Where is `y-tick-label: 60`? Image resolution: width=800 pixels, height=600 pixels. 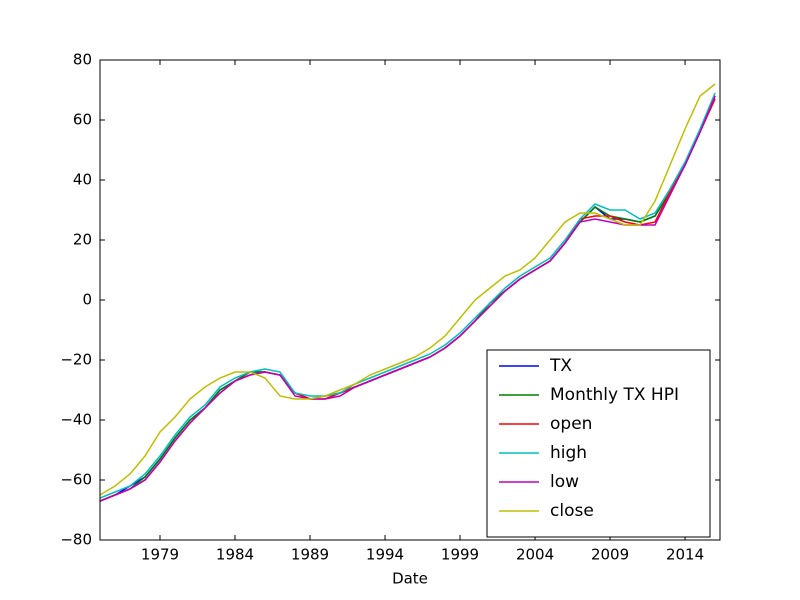
y-tick-label: 60 is located at coordinates (82, 120).